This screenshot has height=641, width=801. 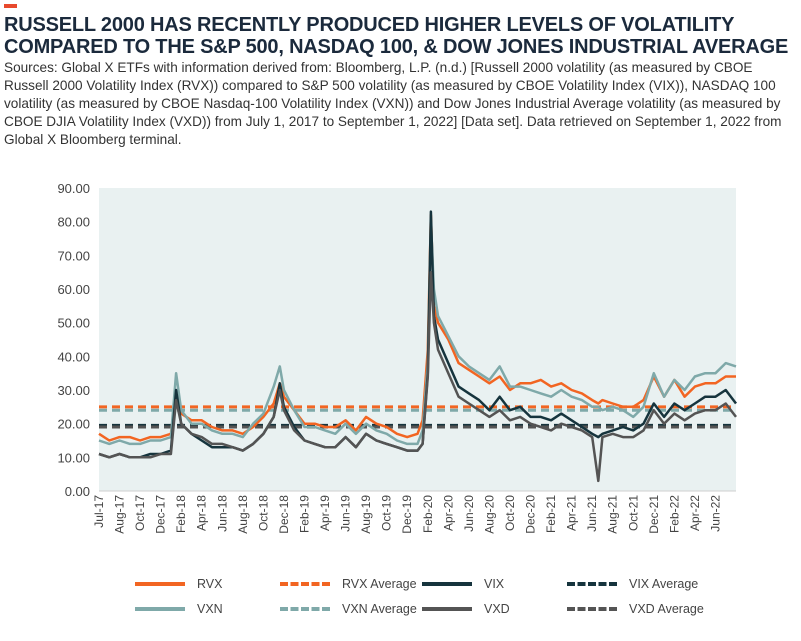 What do you see at coordinates (346, 513) in the screenshot?
I see `x-tick-label: Jun-19` at bounding box center [346, 513].